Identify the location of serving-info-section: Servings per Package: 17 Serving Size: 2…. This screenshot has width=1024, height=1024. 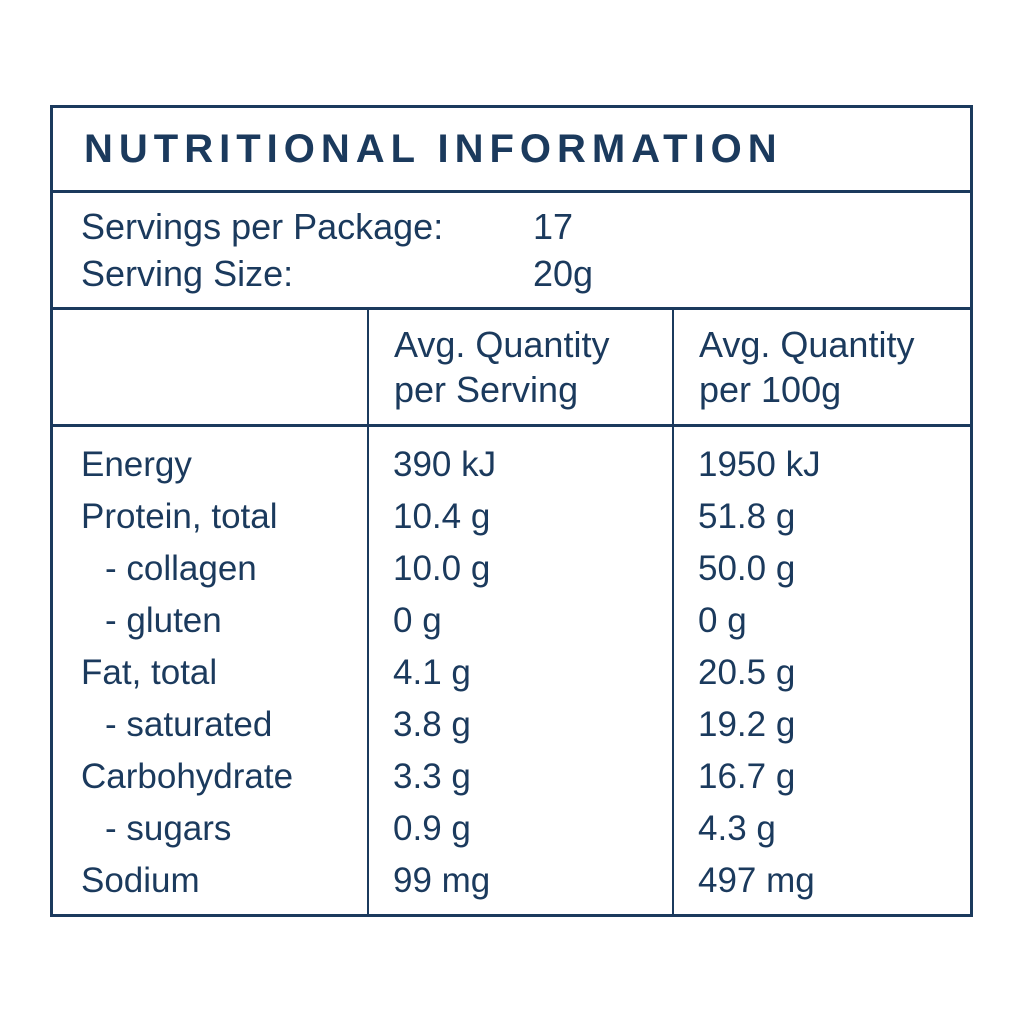
(511, 251).